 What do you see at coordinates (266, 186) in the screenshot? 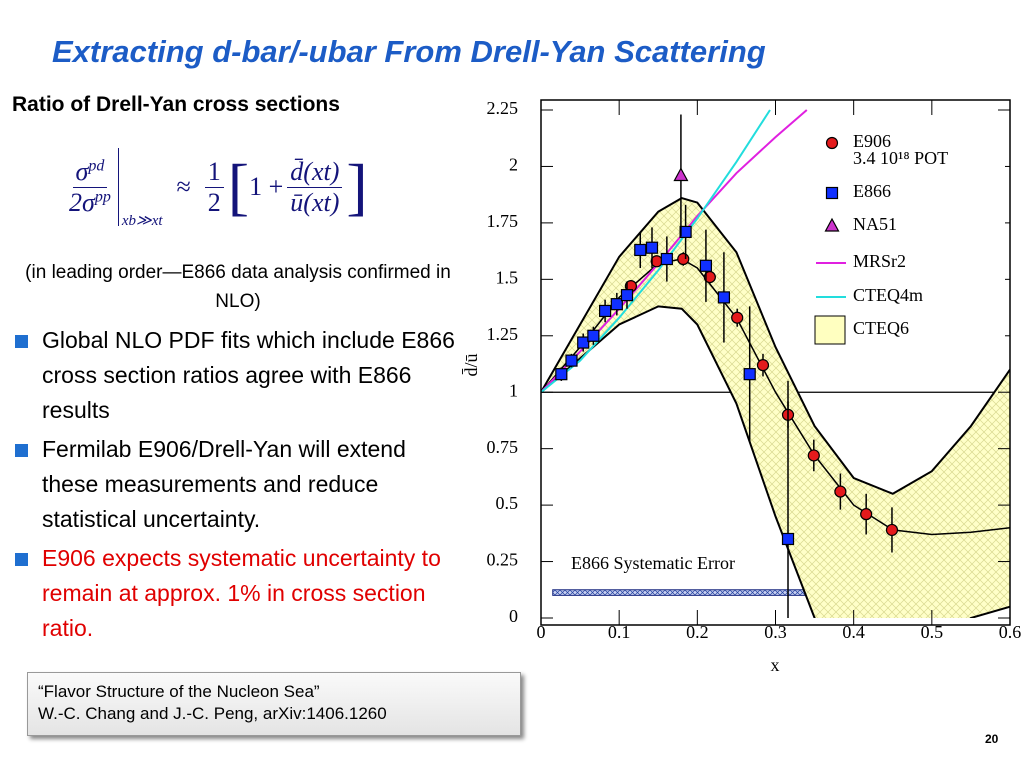
I see `formula-text: 1 +` at bounding box center [266, 186].